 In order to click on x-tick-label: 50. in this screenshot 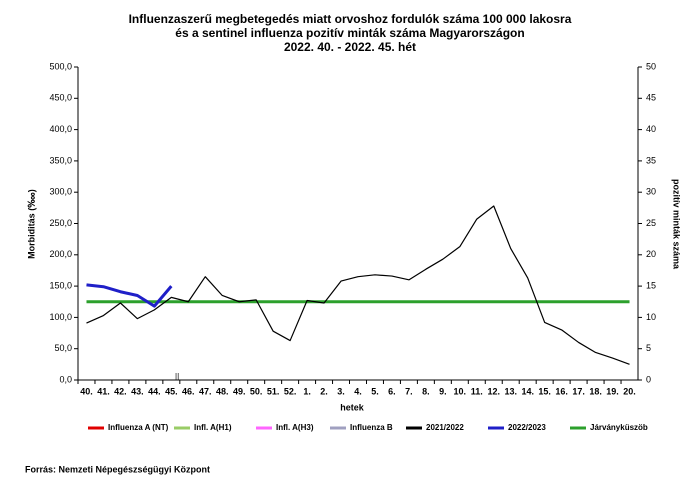, I will do `click(256, 391)`.